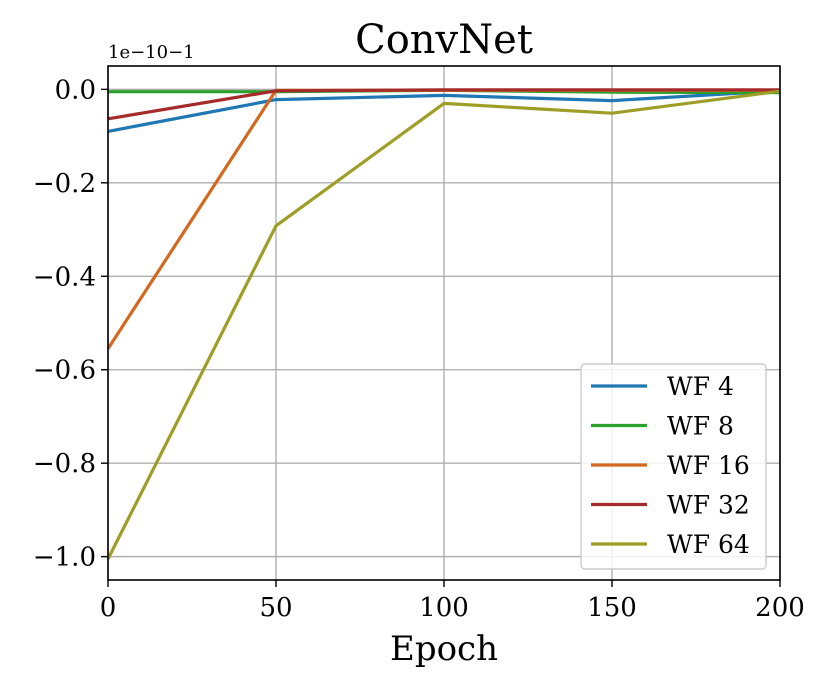 This screenshot has height=692, width=830. What do you see at coordinates (64, 277) in the screenshot?
I see `y-tick-label: −0.4` at bounding box center [64, 277].